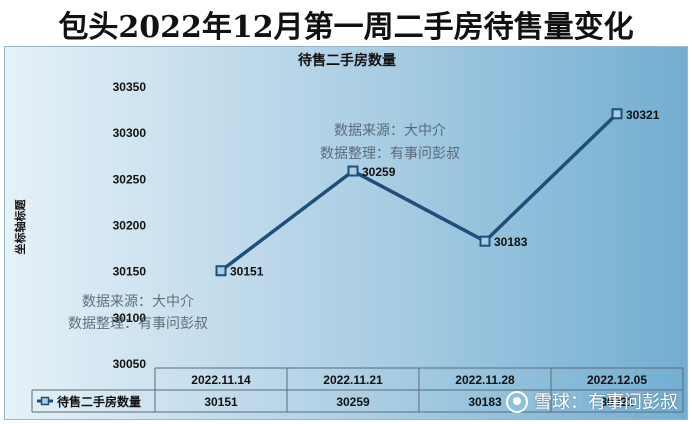  What do you see at coordinates (379, 172) in the screenshot?
I see `data-label: 30259` at bounding box center [379, 172].